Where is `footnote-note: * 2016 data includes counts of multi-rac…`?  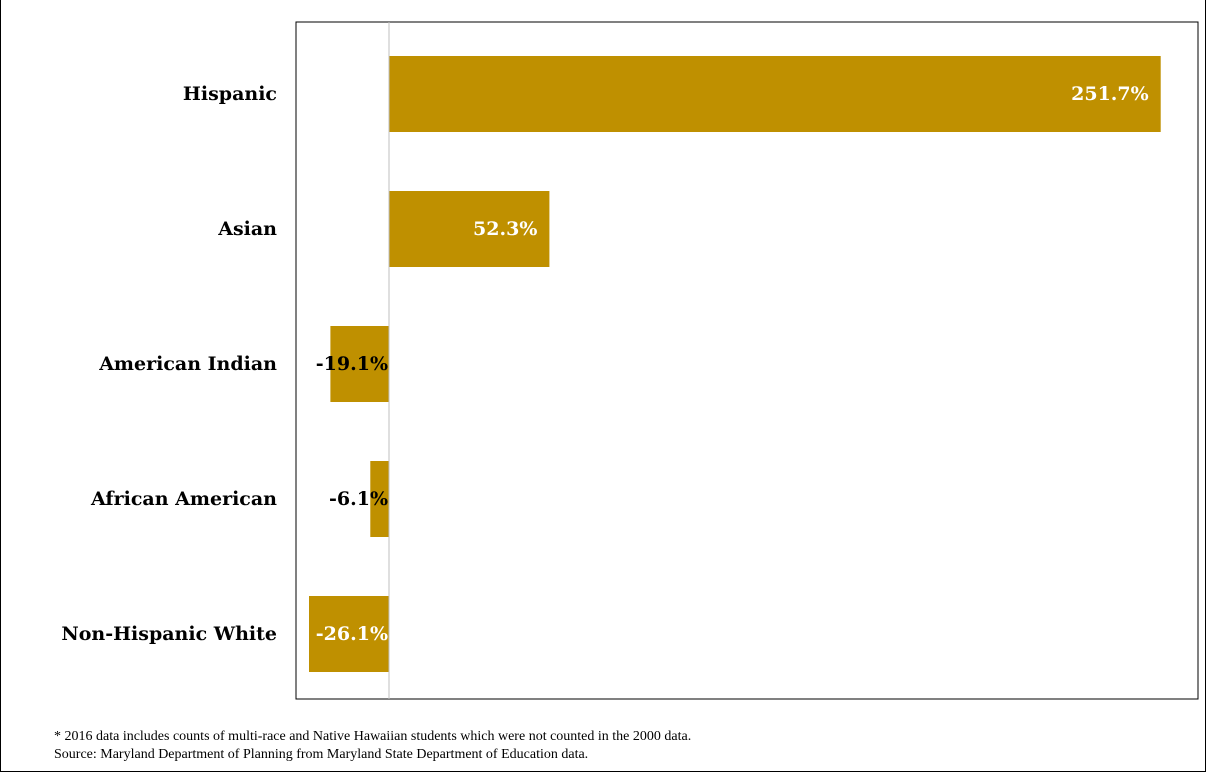 footnote-note: * 2016 data includes counts of multi-rac… is located at coordinates (372, 737).